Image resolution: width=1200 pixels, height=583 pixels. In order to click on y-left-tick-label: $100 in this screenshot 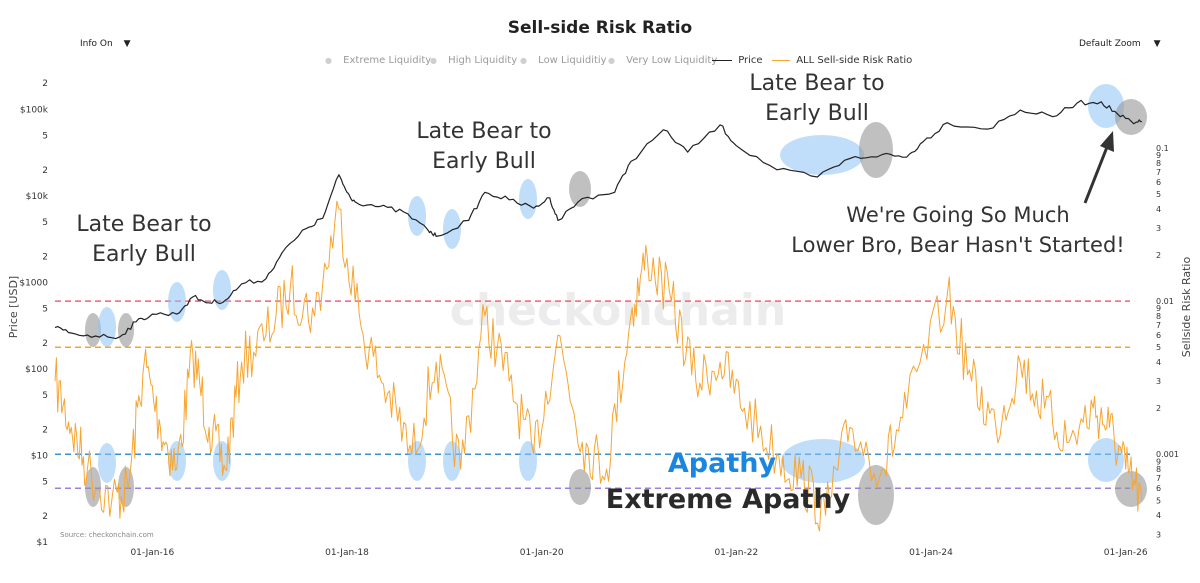, I will do `click(36, 370)`.